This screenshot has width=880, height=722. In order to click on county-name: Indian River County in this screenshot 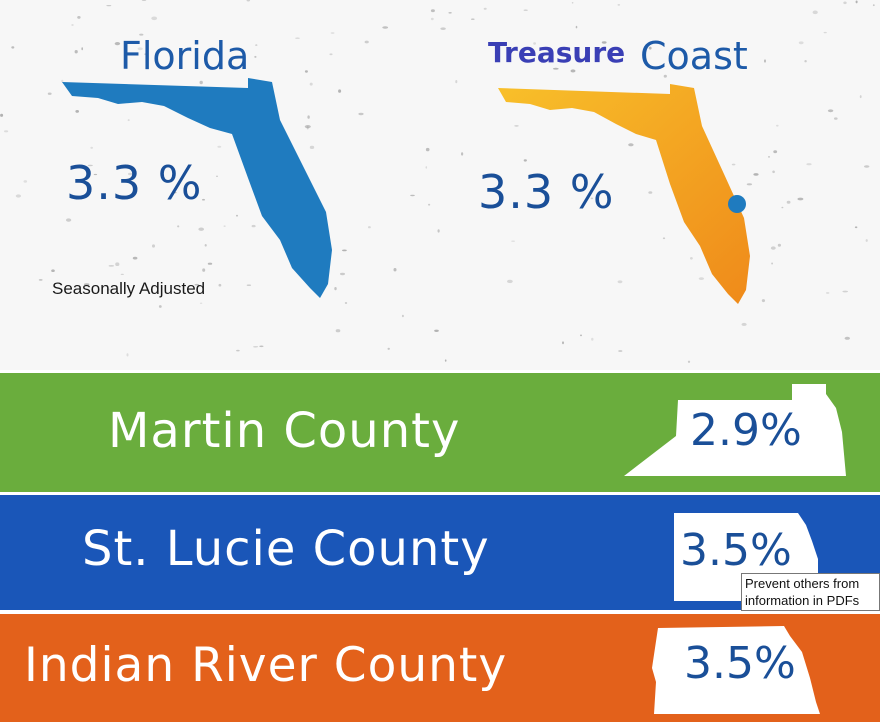, I will do `click(266, 665)`.